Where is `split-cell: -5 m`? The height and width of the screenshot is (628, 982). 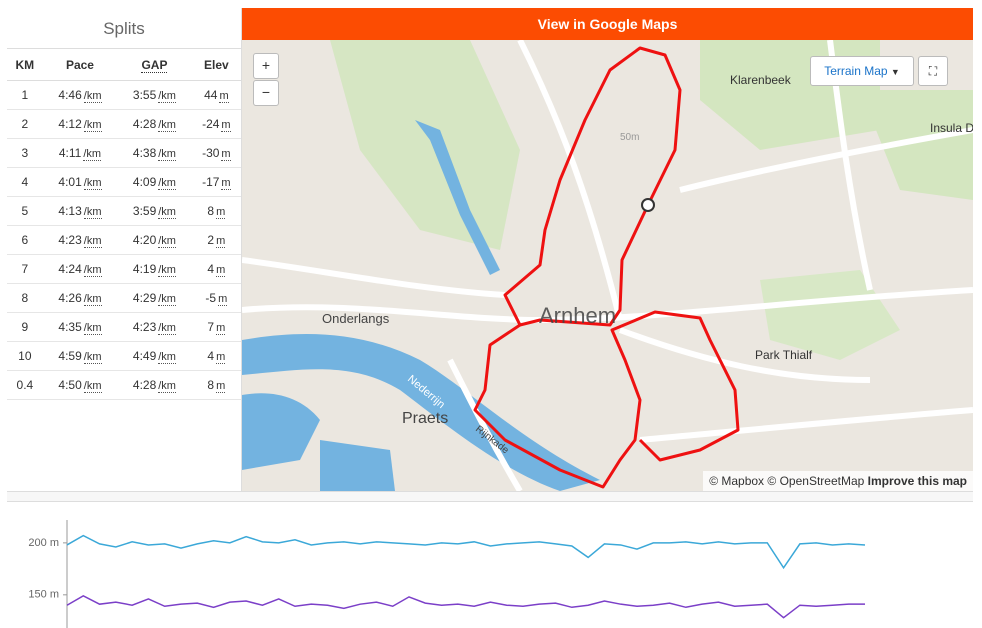 split-cell: -5 m is located at coordinates (216, 298).